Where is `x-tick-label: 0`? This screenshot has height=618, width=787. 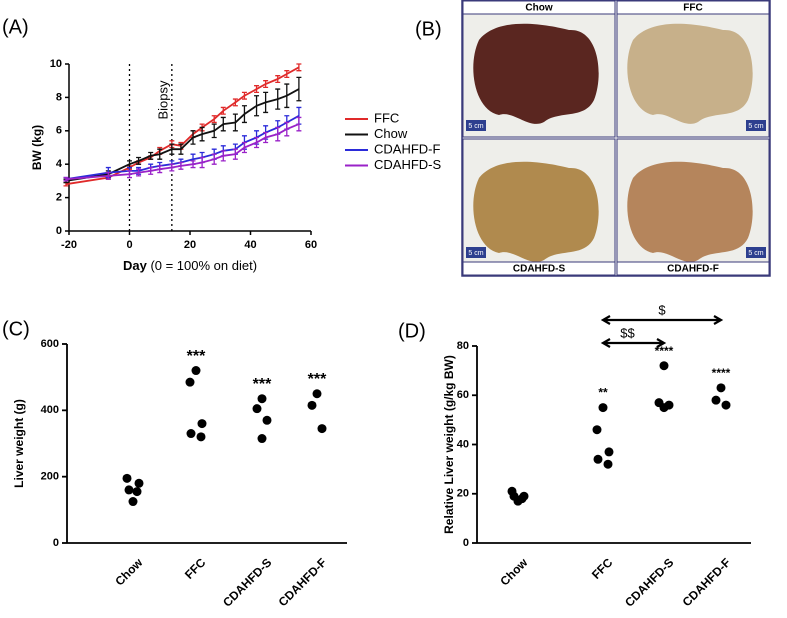
x-tick-label: 0 is located at coordinates (129, 245).